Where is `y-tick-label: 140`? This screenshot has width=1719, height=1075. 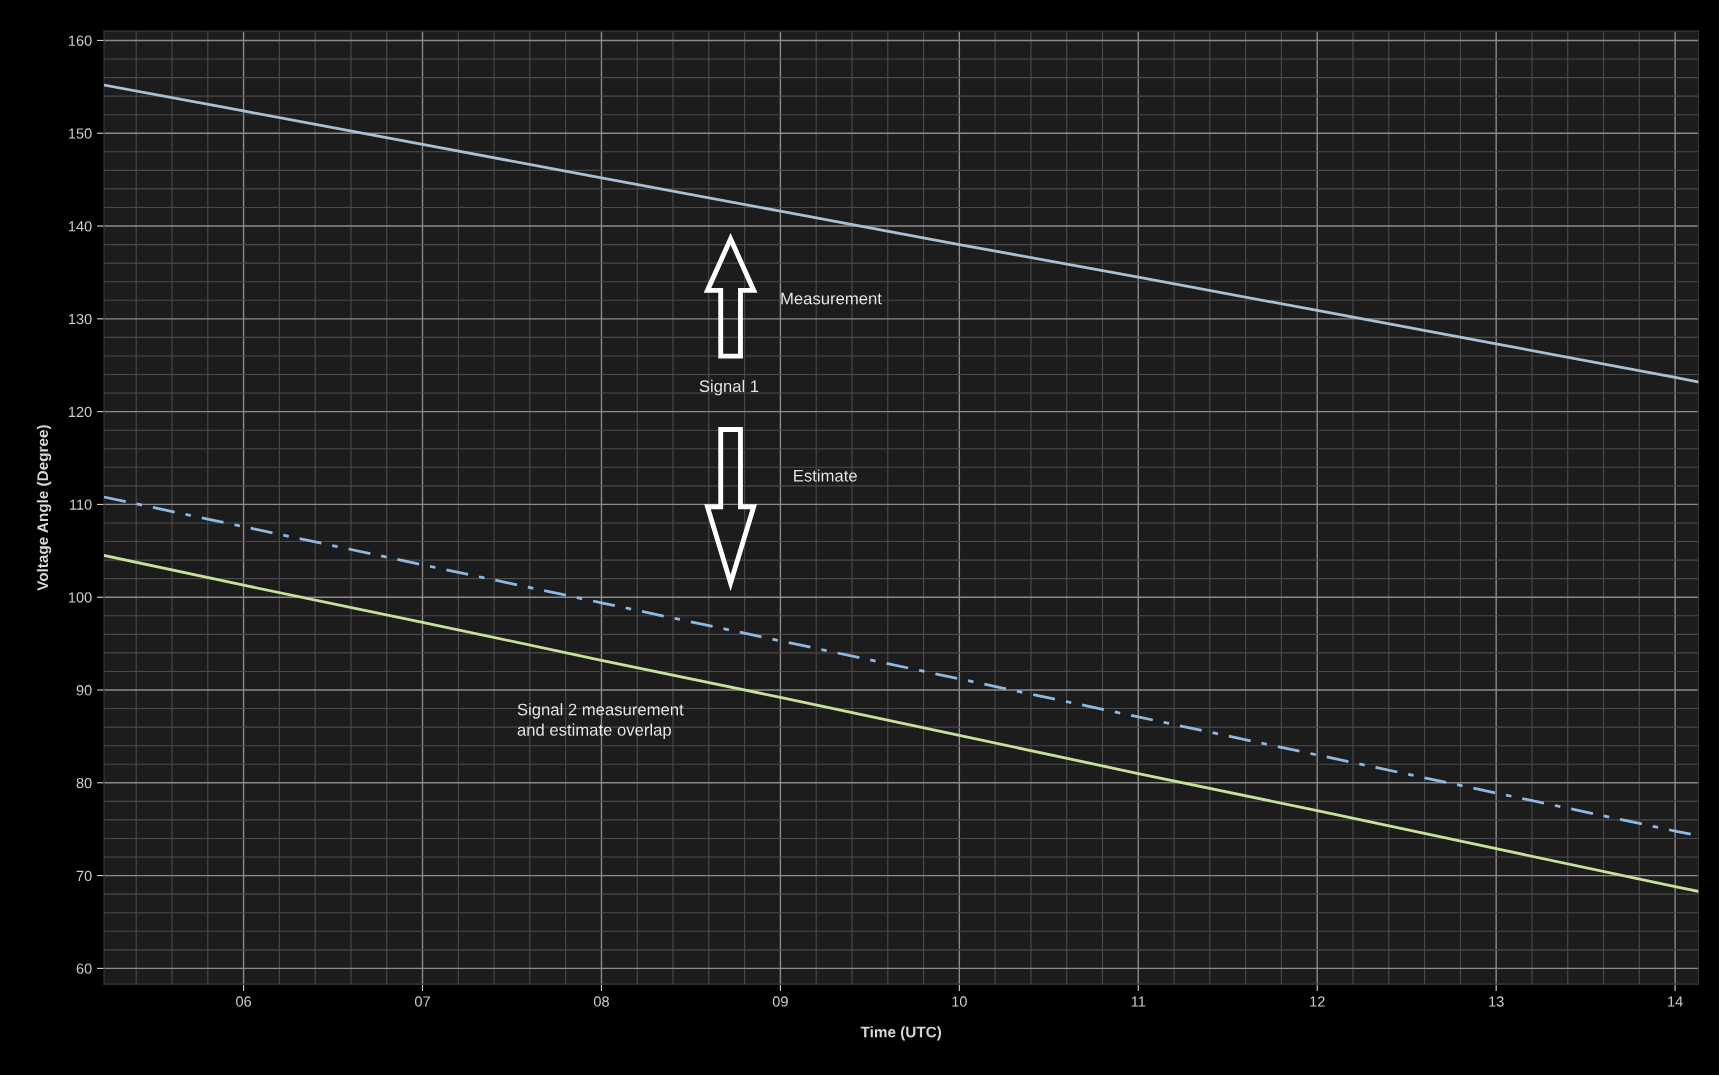 y-tick-label: 140 is located at coordinates (80, 226).